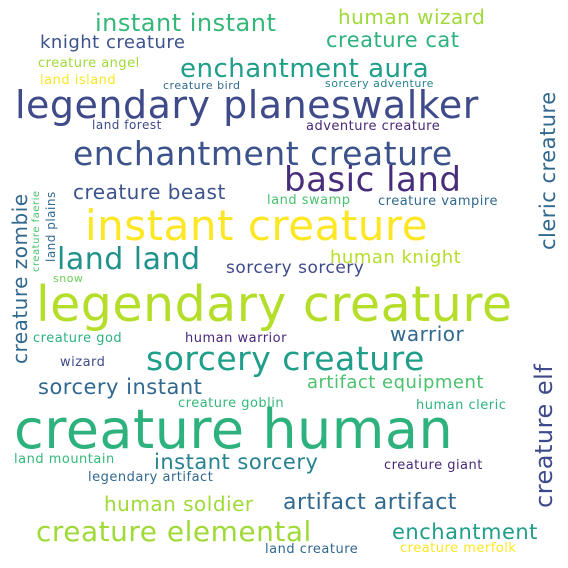  Describe the element at coordinates (64, 459) in the screenshot. I see `word: land mountain` at that location.